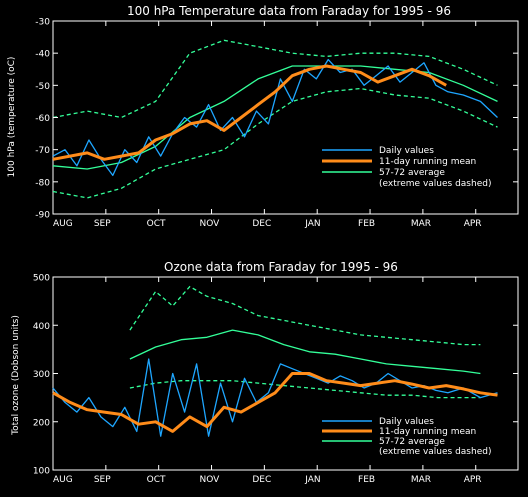  I want to click on ozone-legend-label: (extreme values dashed), so click(435, 452).